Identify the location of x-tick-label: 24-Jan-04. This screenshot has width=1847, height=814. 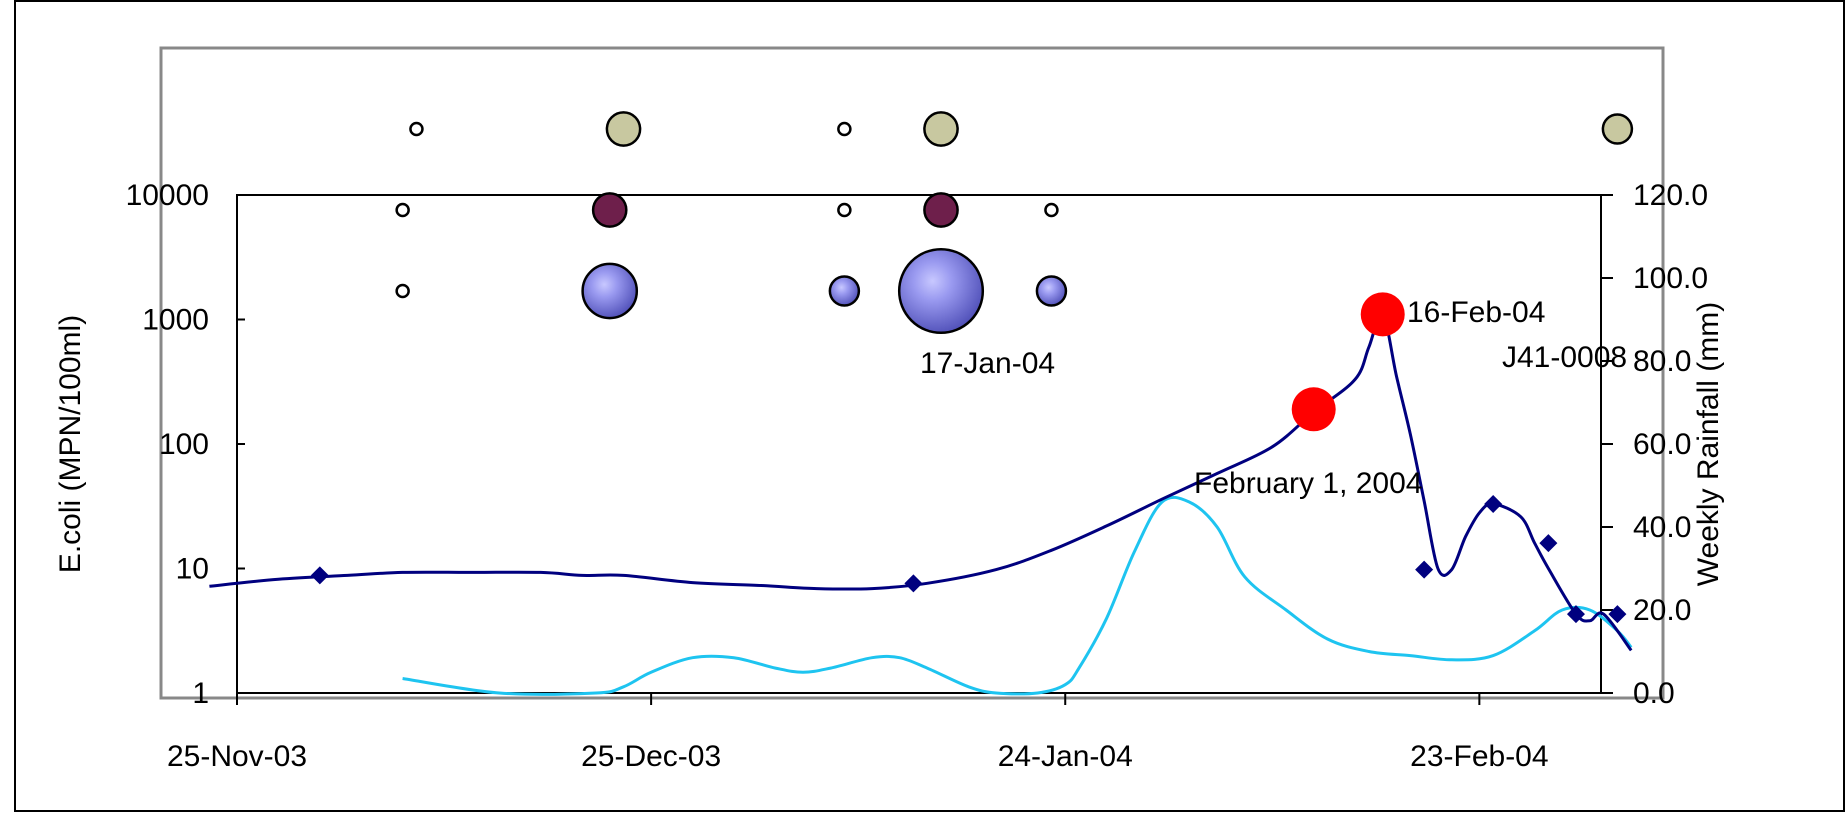
(1065, 756).